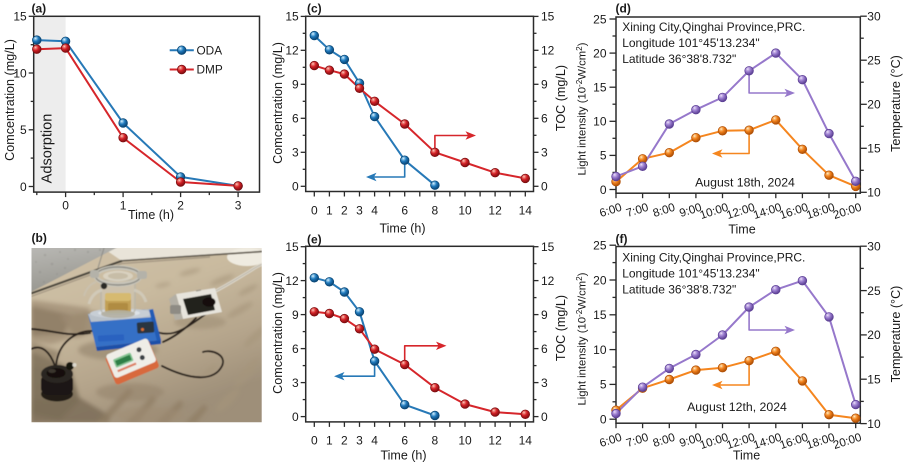 The width and height of the screenshot is (911, 466). Describe the element at coordinates (561, 328) in the screenshot. I see `svg-text: TOC (mg/L)` at that location.